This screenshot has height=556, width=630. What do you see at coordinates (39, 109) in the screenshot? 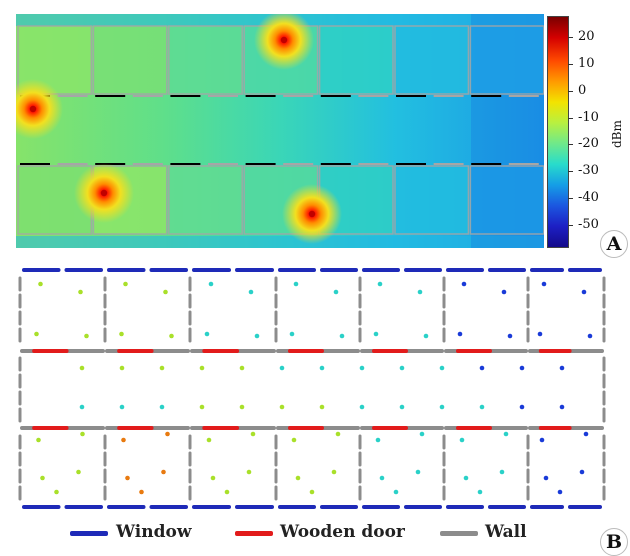
I see `signal-source-halo` at bounding box center [39, 109].